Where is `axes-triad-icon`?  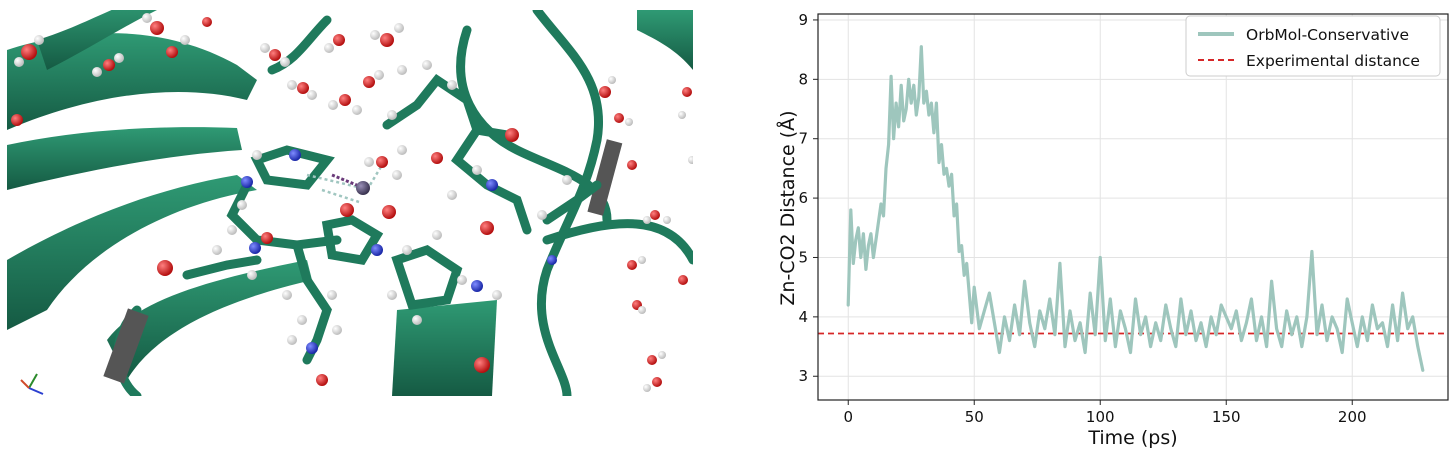 axes-triad-icon is located at coordinates (32, 384).